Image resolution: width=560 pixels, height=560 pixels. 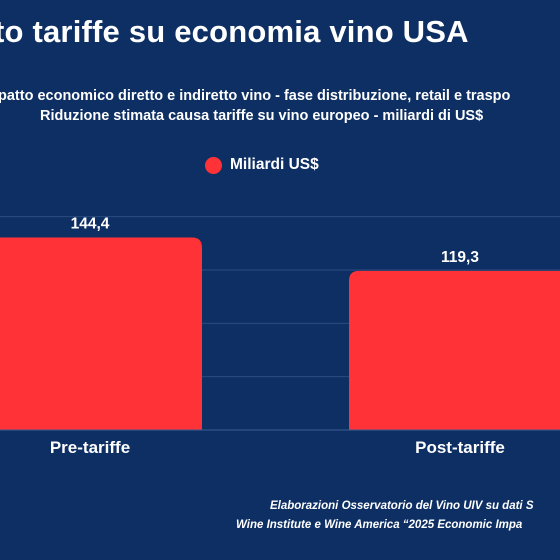 What do you see at coordinates (274, 164) in the screenshot?
I see `legend-label: Miliardi US$` at bounding box center [274, 164].